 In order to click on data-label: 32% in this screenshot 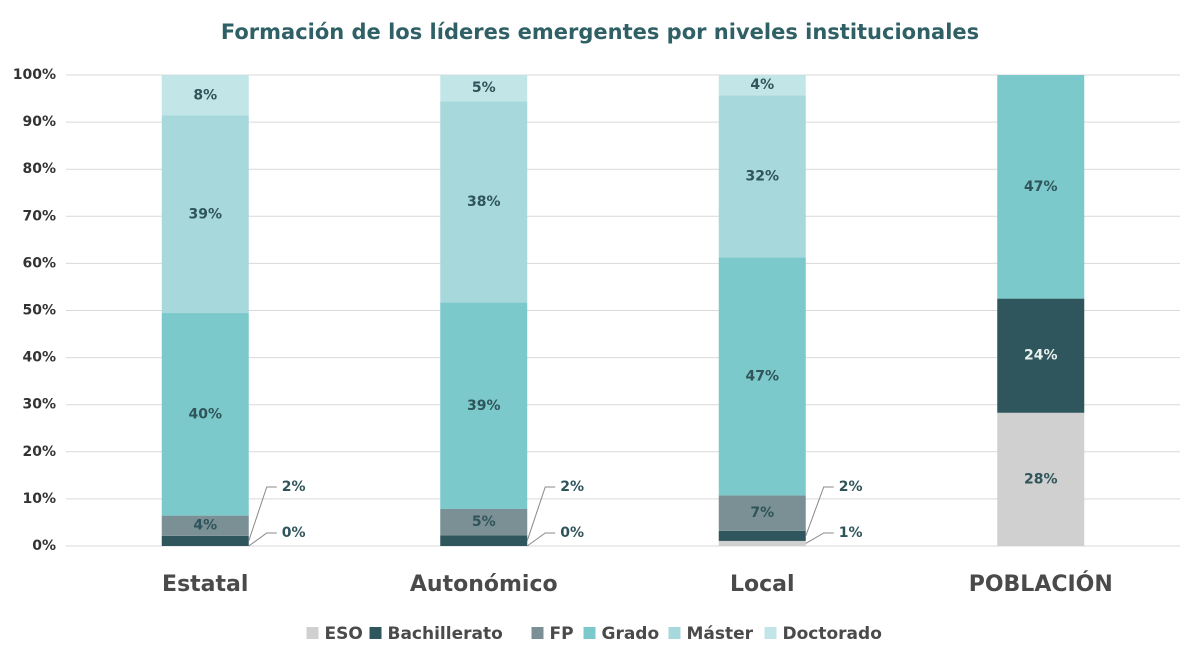, I will do `click(762, 176)`.